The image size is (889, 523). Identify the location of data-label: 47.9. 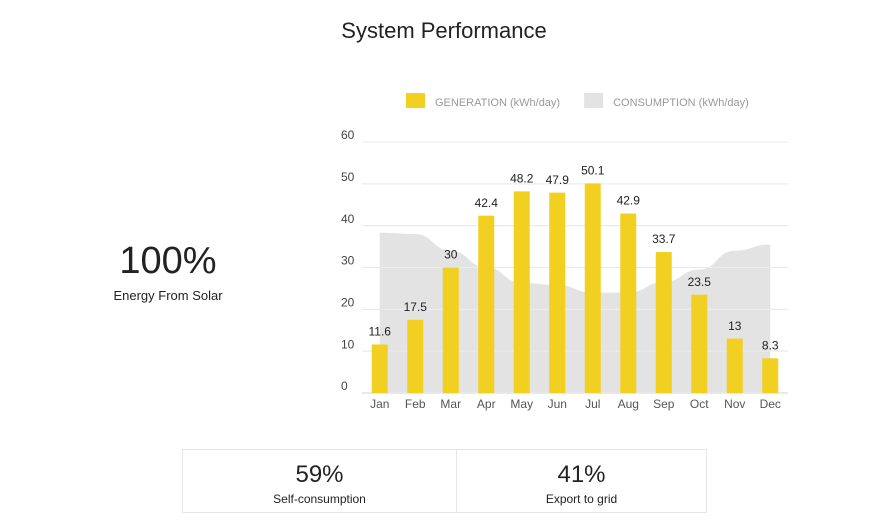
(558, 180).